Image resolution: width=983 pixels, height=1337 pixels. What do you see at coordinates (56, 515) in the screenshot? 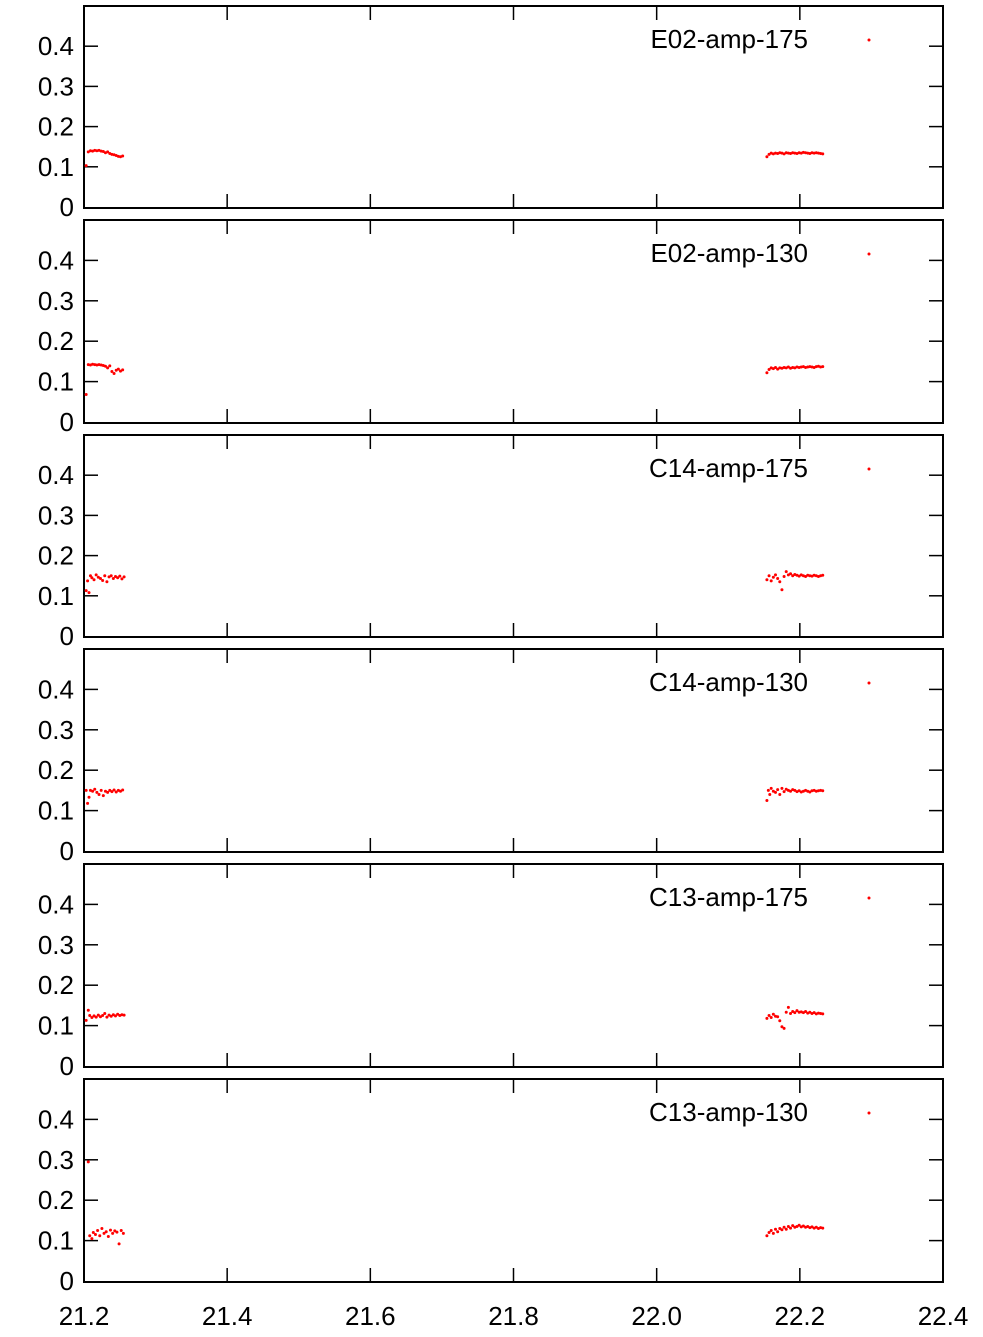
I see `y-tick-label: 0.3` at bounding box center [56, 515].